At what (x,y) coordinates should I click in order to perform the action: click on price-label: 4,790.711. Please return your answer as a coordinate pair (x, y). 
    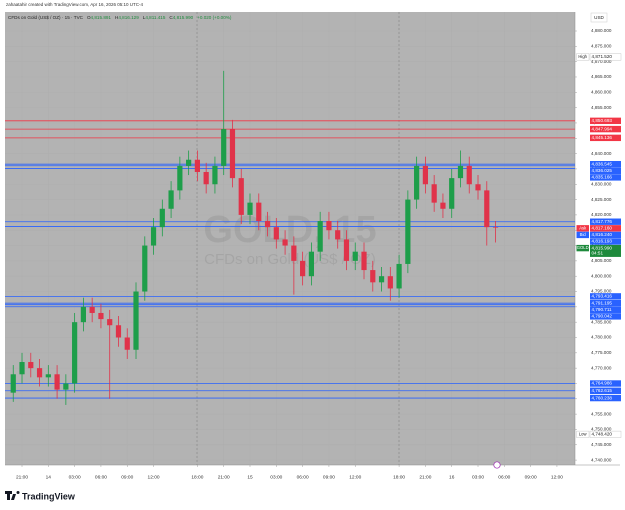
    Looking at the image, I should click on (602, 309).